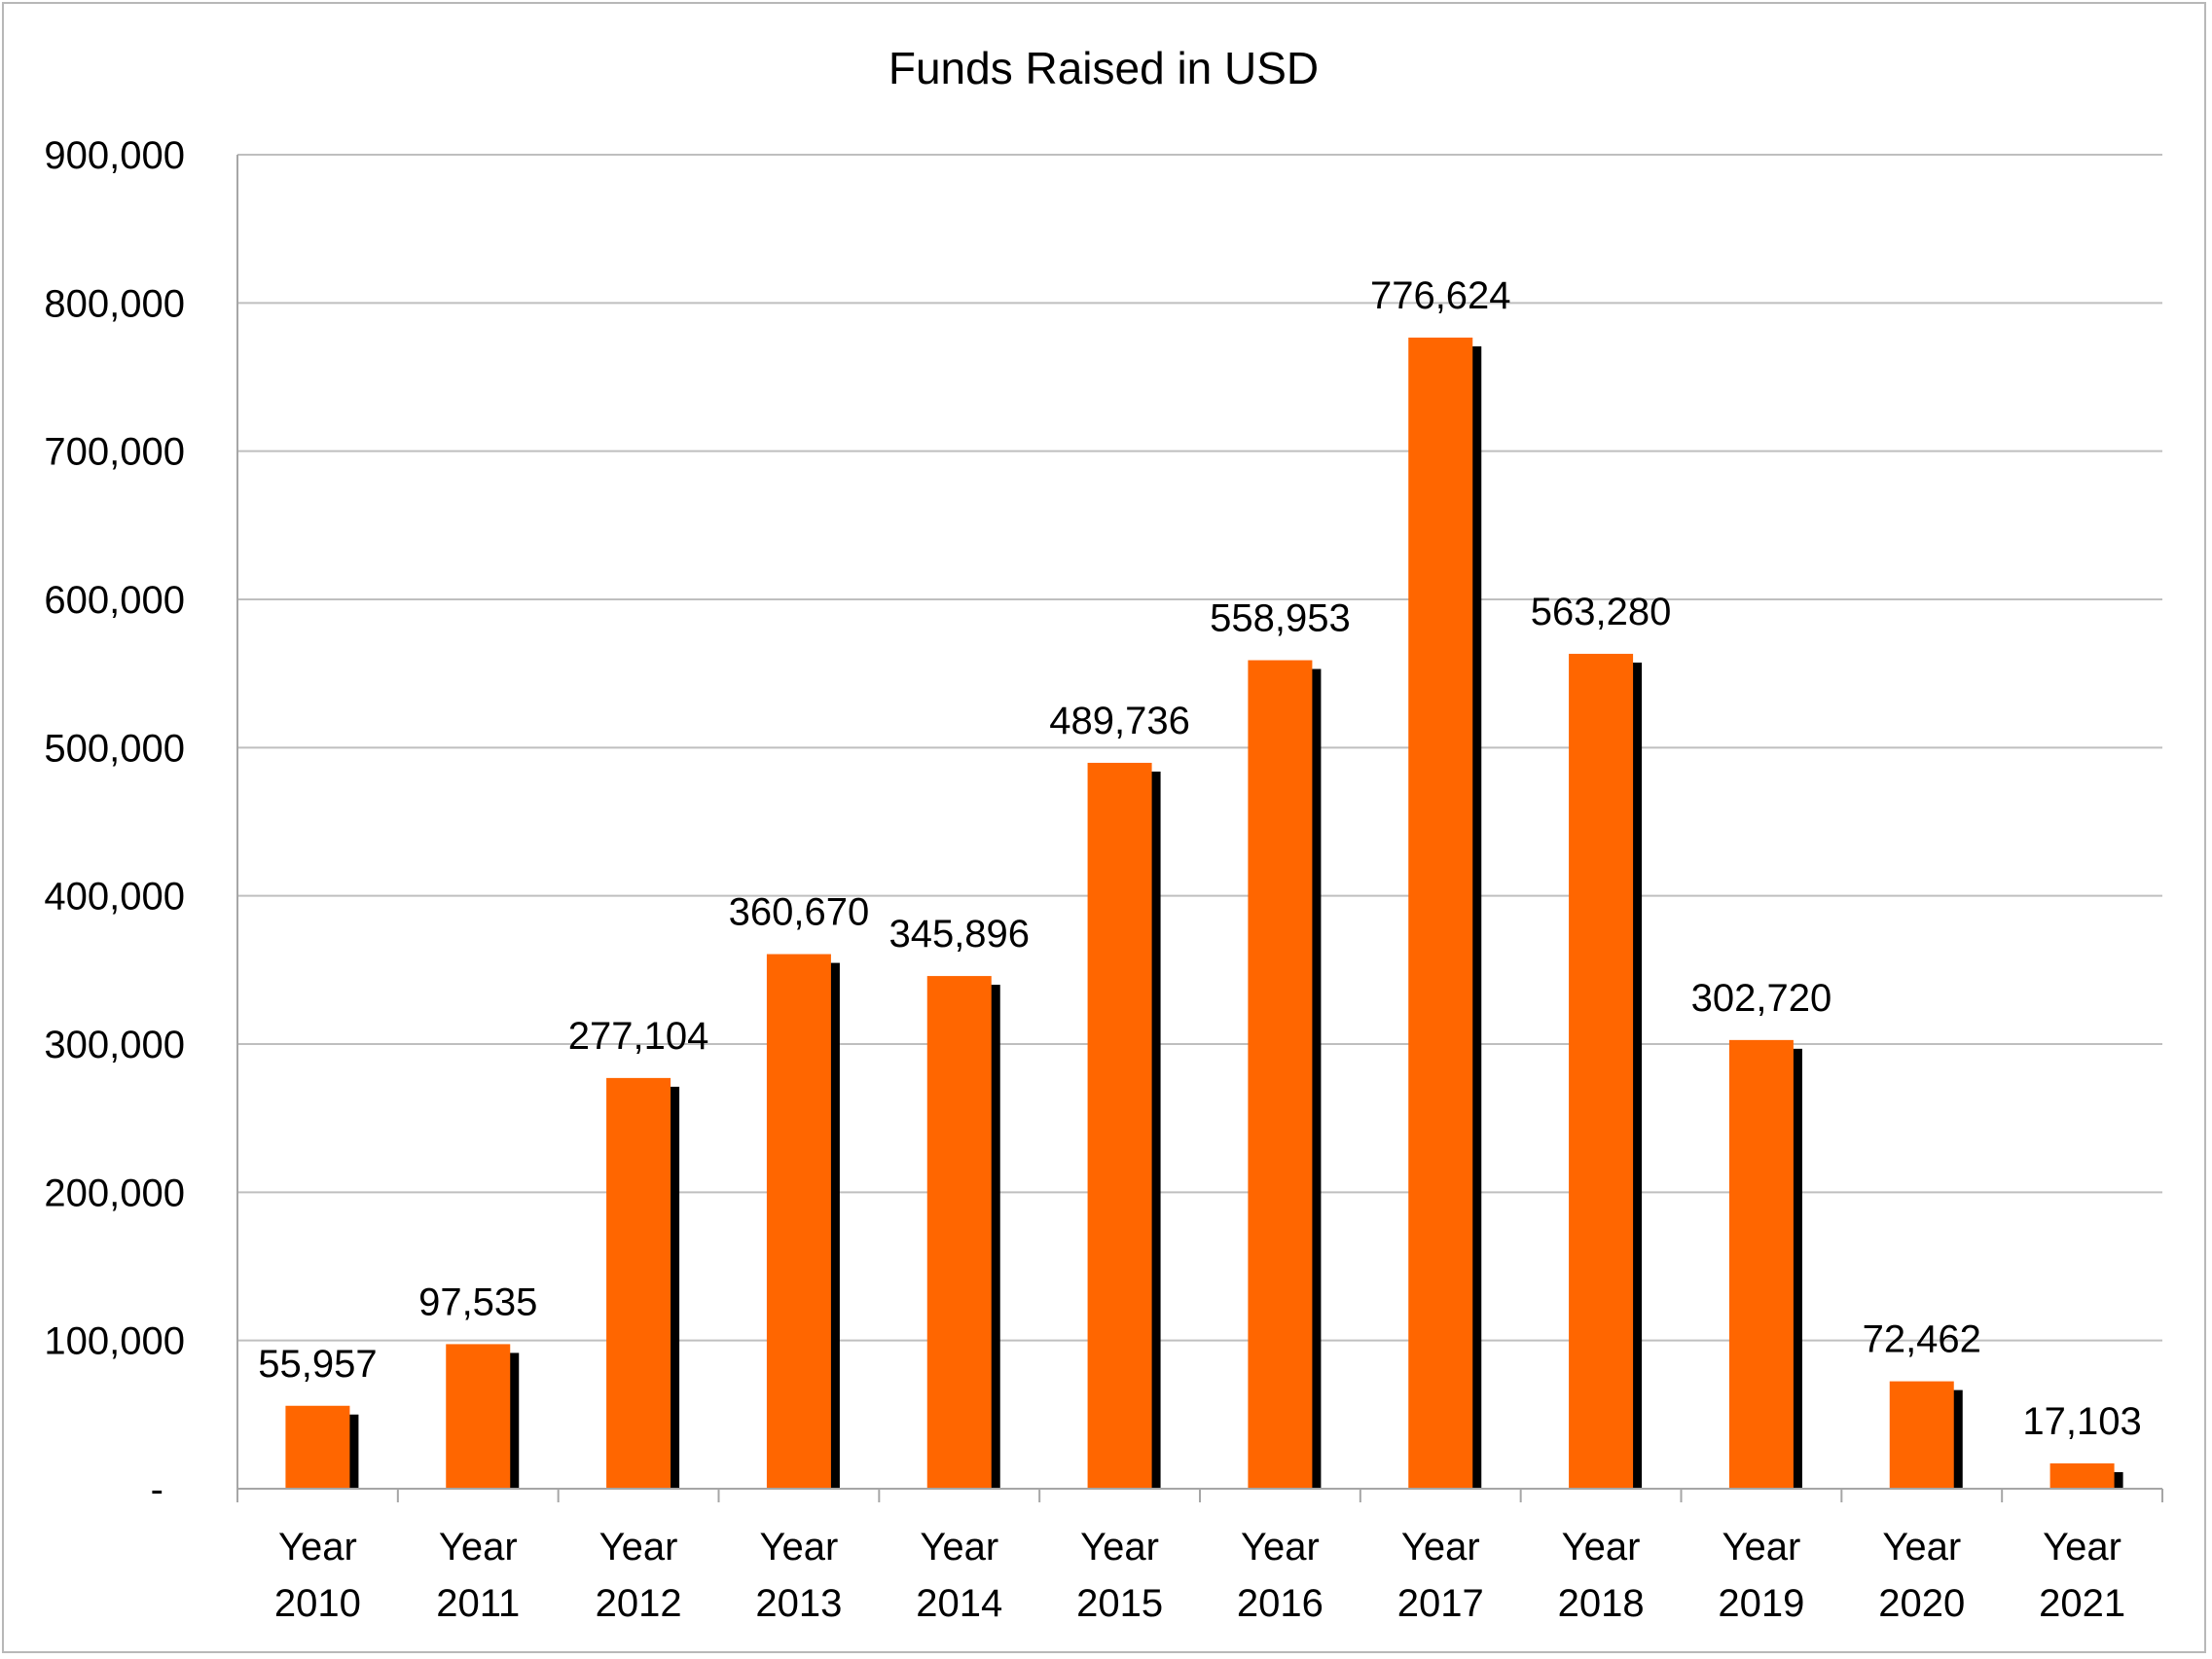  Describe the element at coordinates (114, 1045) in the screenshot. I see `y-tick-label: 300,000` at that location.